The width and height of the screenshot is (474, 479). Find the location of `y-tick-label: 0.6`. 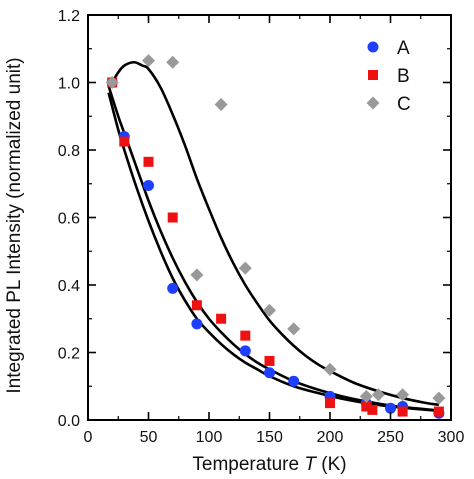

y-tick-label: 0.6 is located at coordinates (69, 219).